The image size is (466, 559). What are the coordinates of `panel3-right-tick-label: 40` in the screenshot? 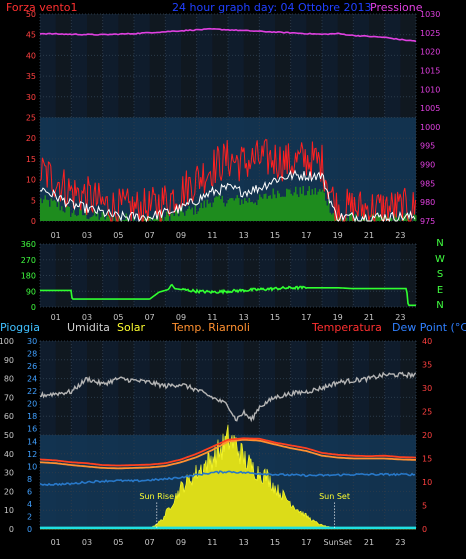 It's located at (427, 341).